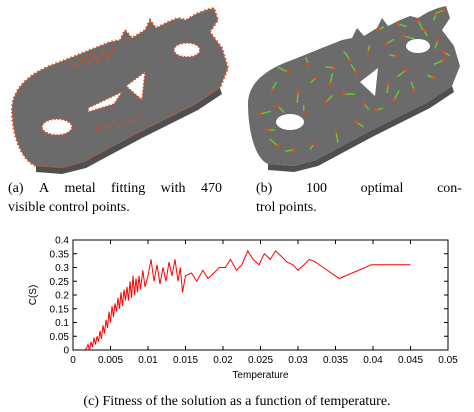 This screenshot has width=474, height=412. Describe the element at coordinates (335, 360) in the screenshot. I see `x-tick-label: 0.035` at that location.